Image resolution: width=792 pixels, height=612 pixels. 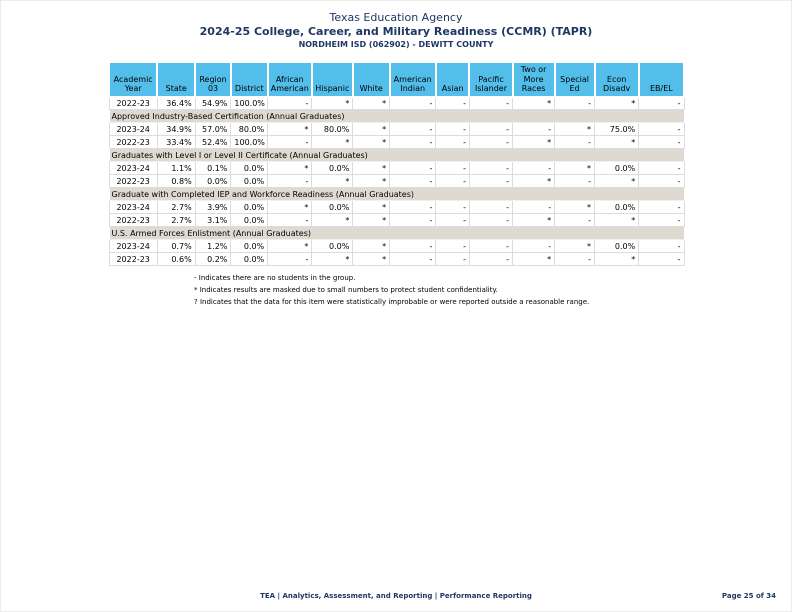 I want to click on value-cell: 0.1%, so click(x=213, y=168).